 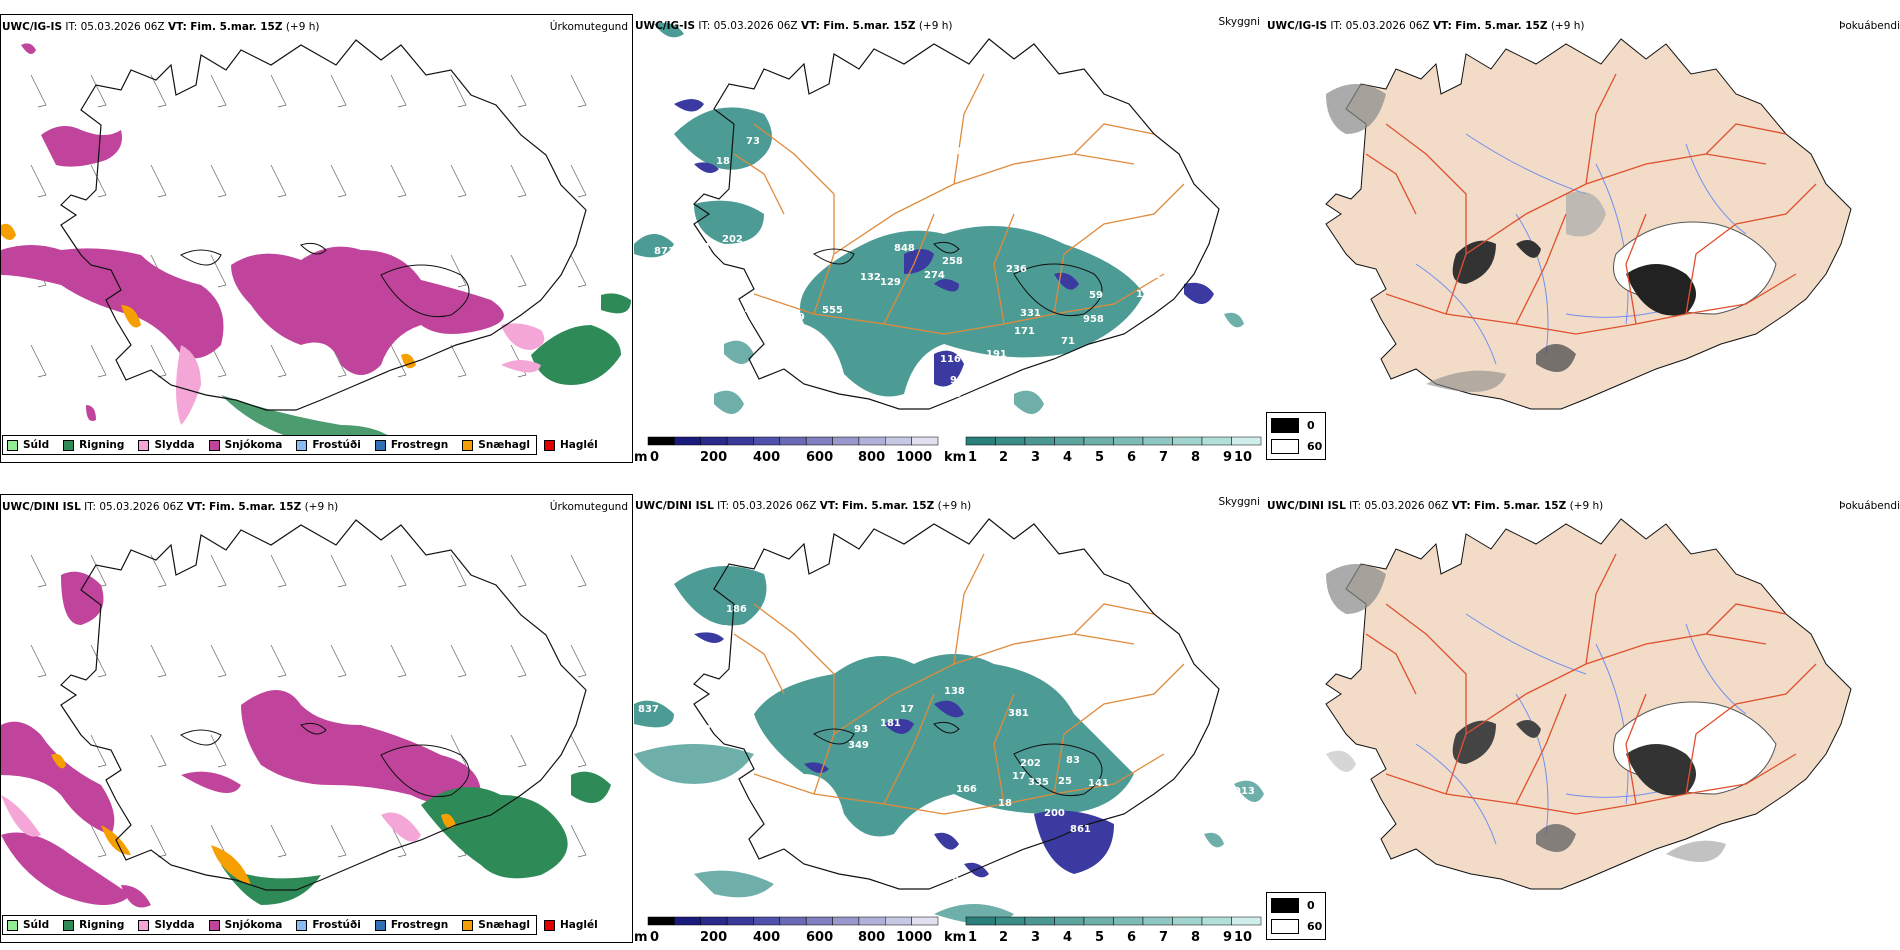 What do you see at coordinates (1196, 457) in the screenshot?
I see `colorbar-tick: 8` at bounding box center [1196, 457].